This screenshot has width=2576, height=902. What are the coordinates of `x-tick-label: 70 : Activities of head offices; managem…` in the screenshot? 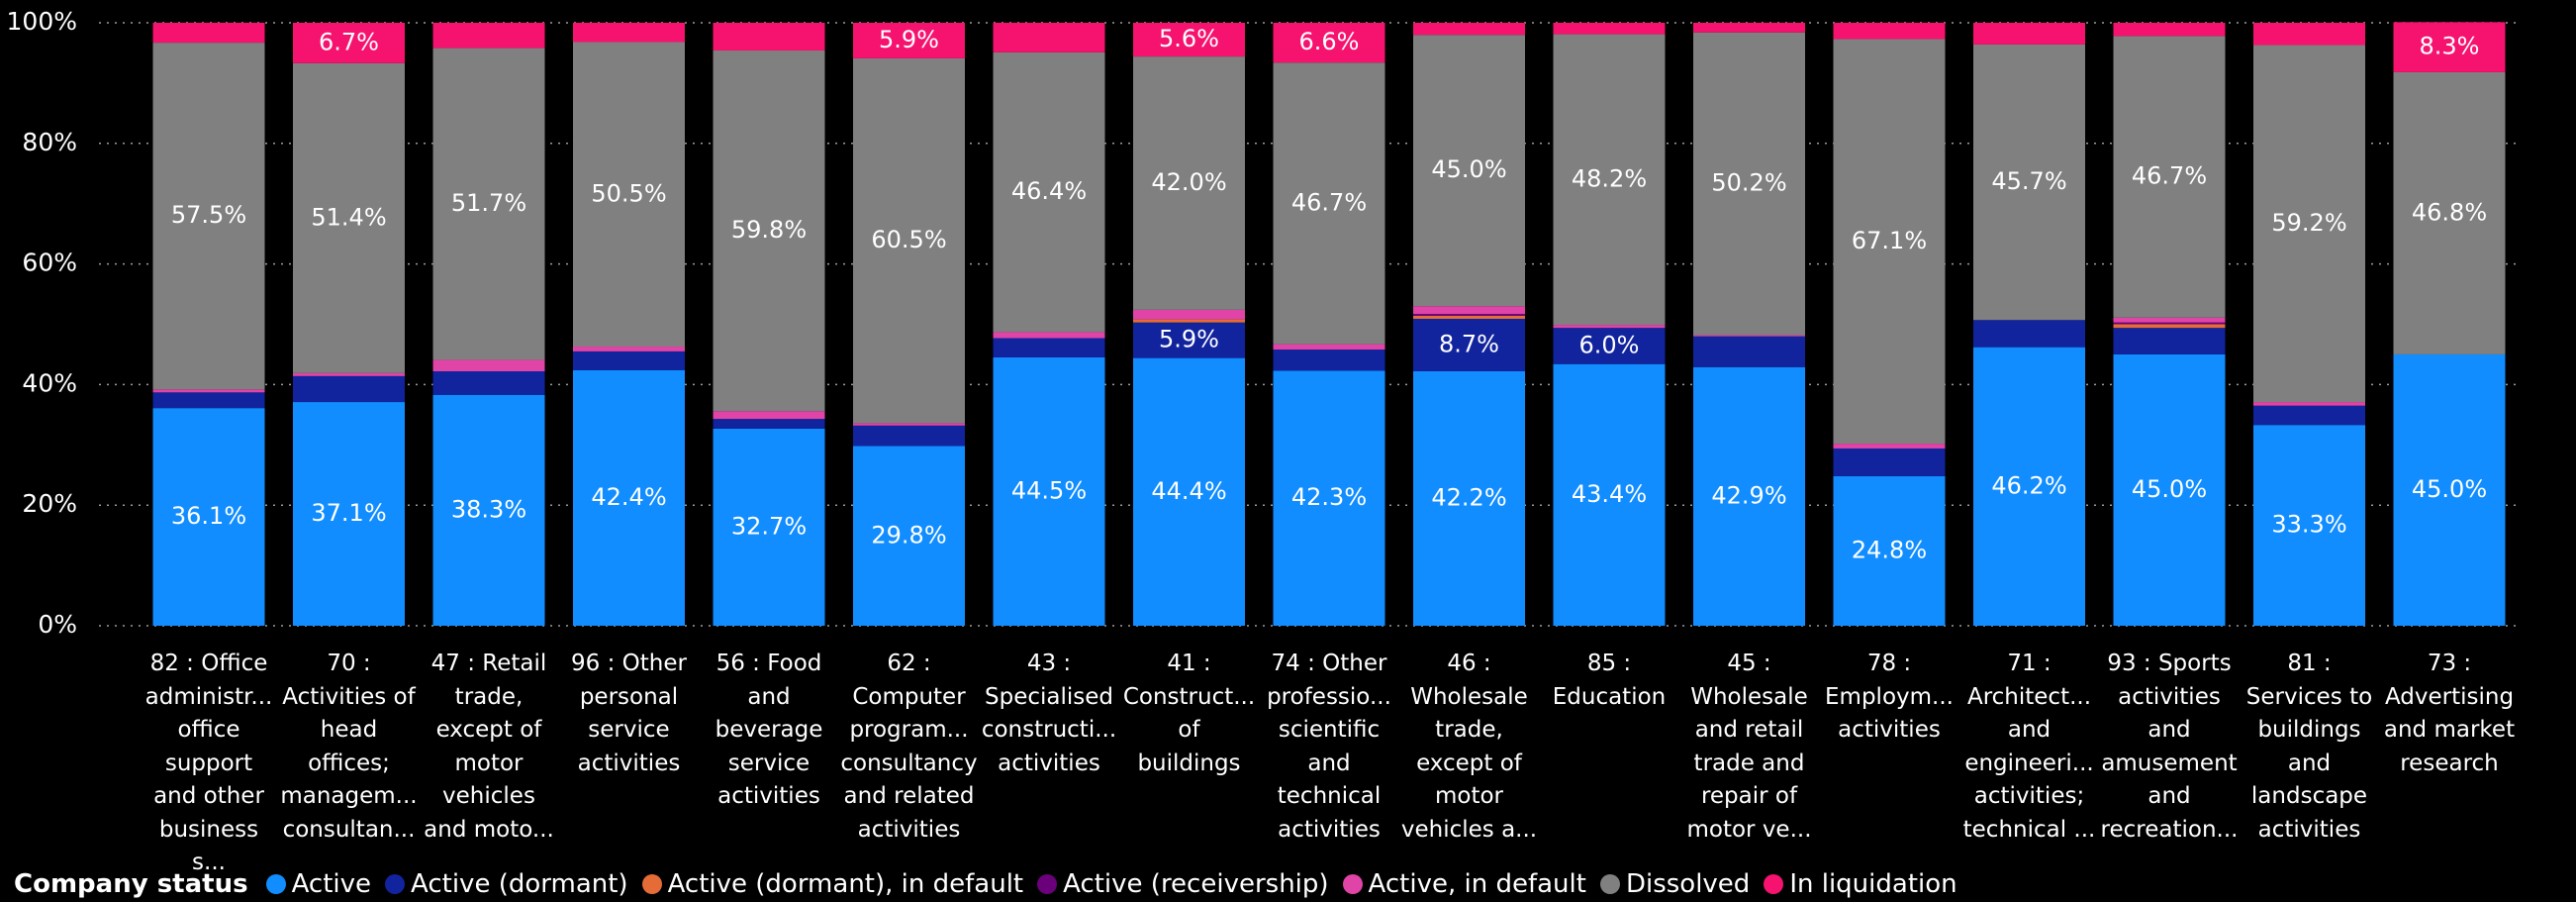 It's located at (349, 747).